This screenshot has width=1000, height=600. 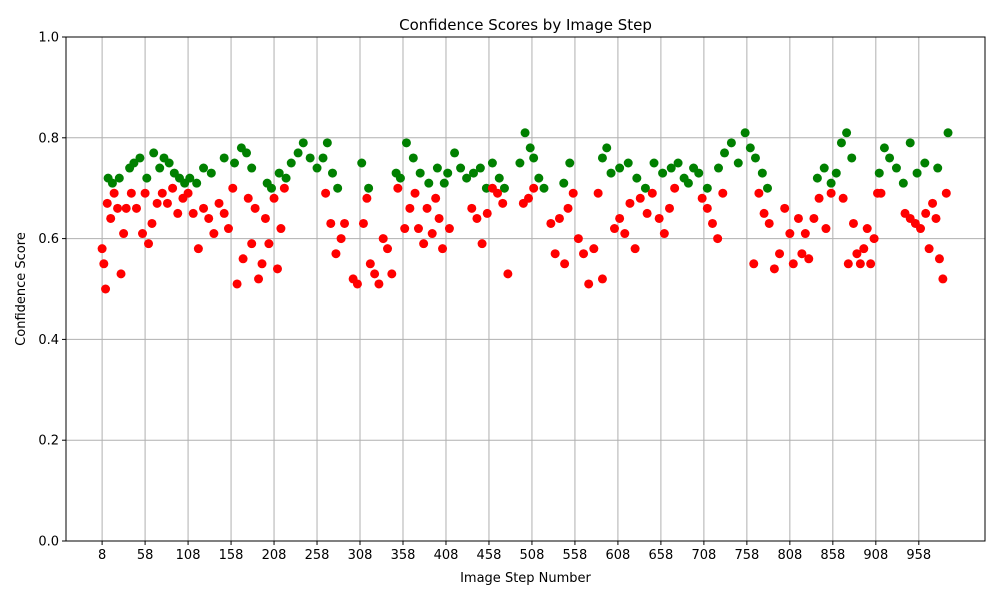 I want to click on x-tick-label: 958, so click(x=918, y=555).